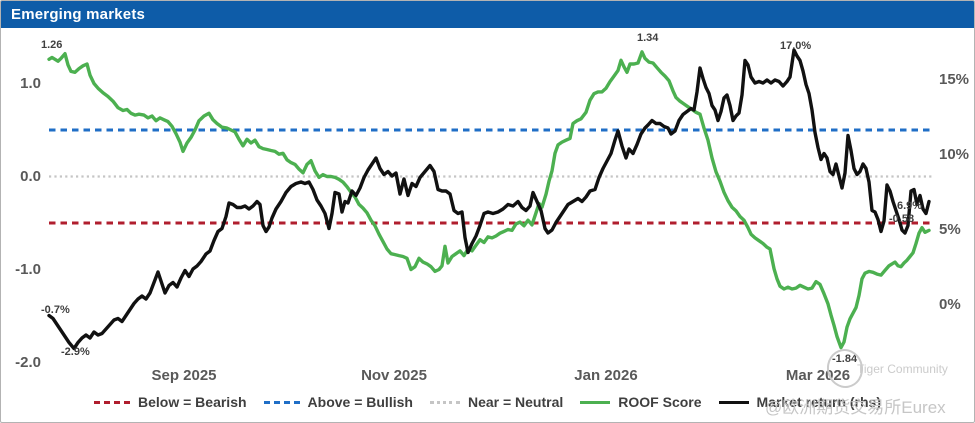  I want to click on legend-label: ROOF Score, so click(660, 402).